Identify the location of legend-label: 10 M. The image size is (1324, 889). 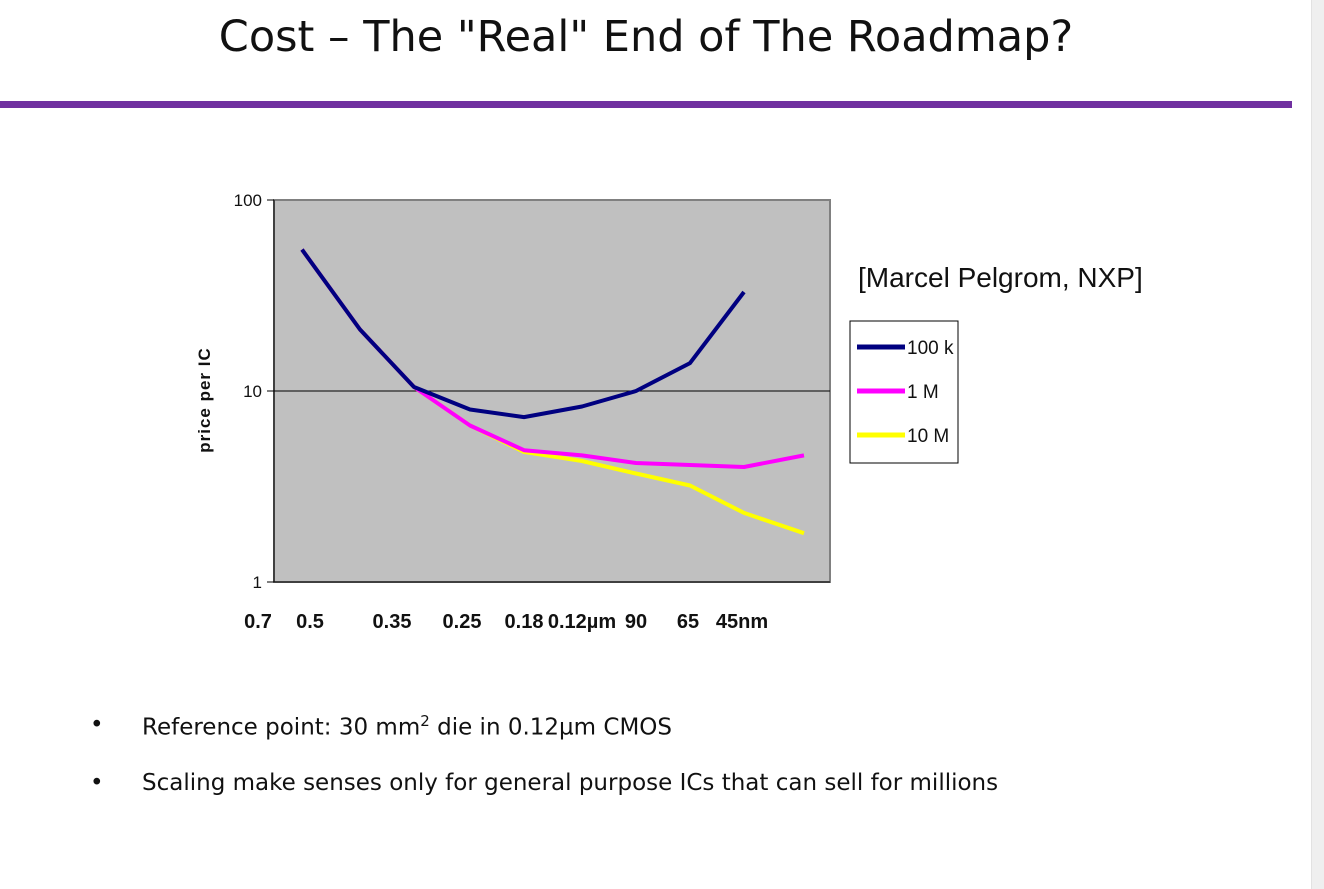
(928, 436).